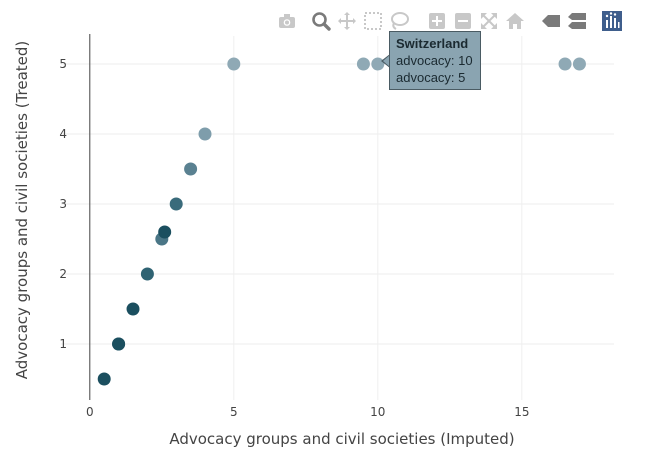 Image resolution: width=653 pixels, height=465 pixels. I want to click on zoom-in-icon, so click(437, 21).